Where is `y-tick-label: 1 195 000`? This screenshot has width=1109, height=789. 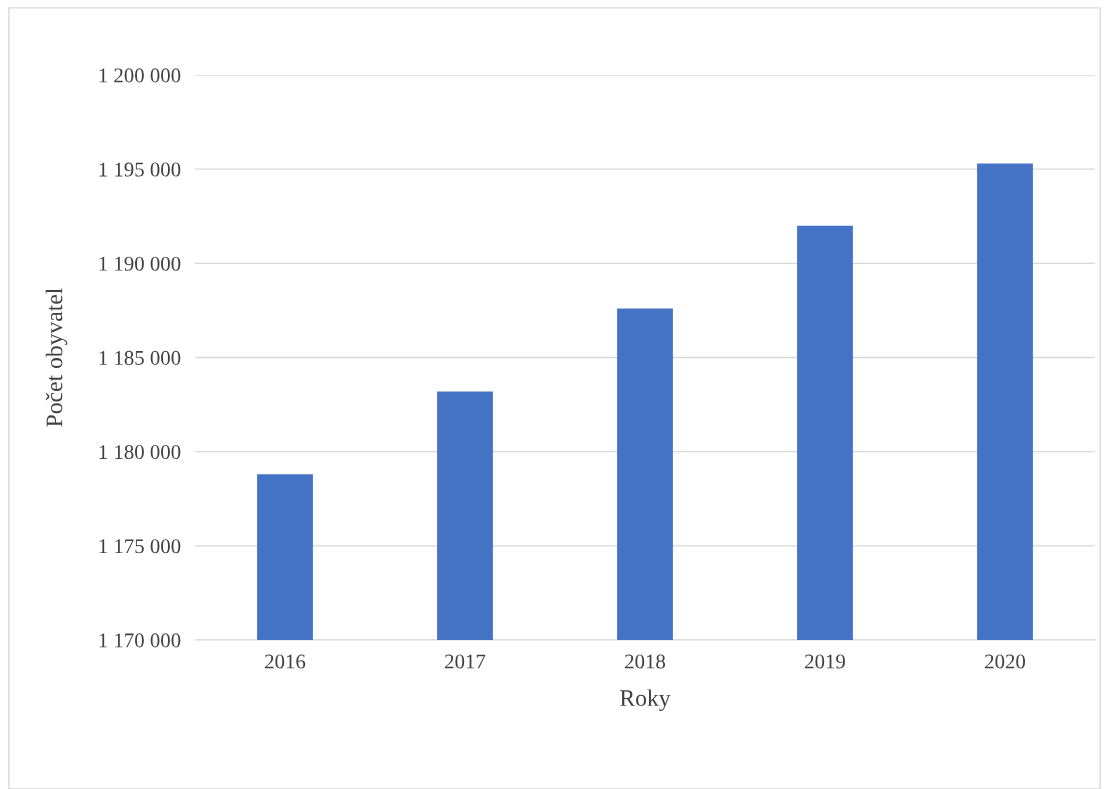
y-tick-label: 1 195 000 is located at coordinates (140, 169).